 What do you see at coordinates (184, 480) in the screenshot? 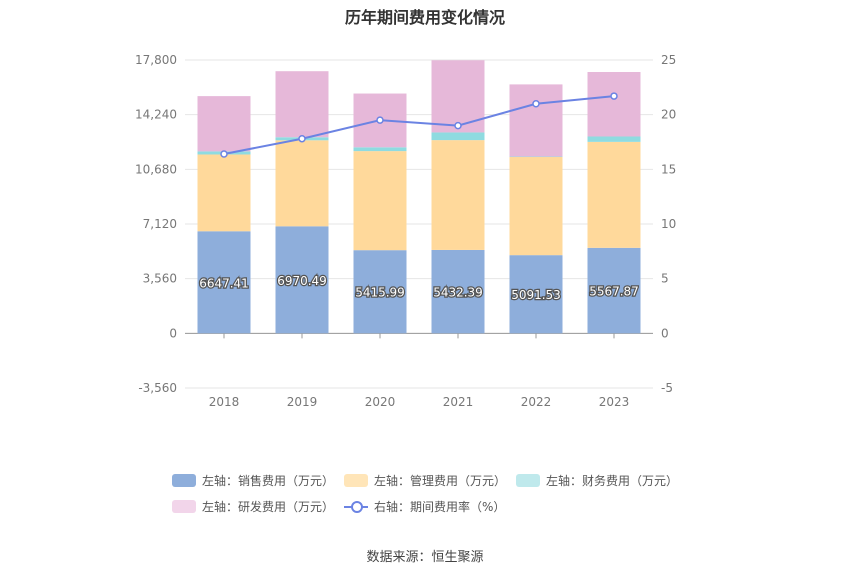
I see `legend-swatch-sales` at bounding box center [184, 480].